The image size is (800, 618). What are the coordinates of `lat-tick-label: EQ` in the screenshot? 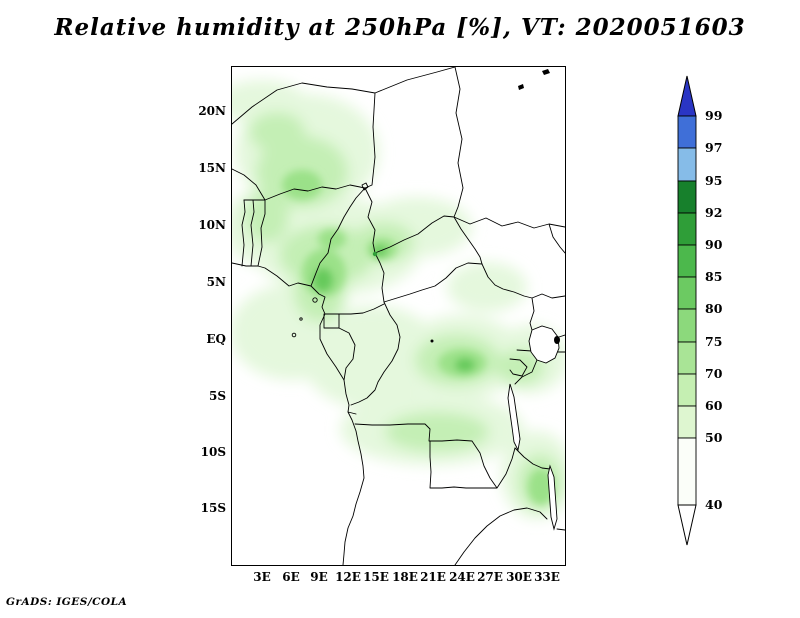 It's located at (216, 339).